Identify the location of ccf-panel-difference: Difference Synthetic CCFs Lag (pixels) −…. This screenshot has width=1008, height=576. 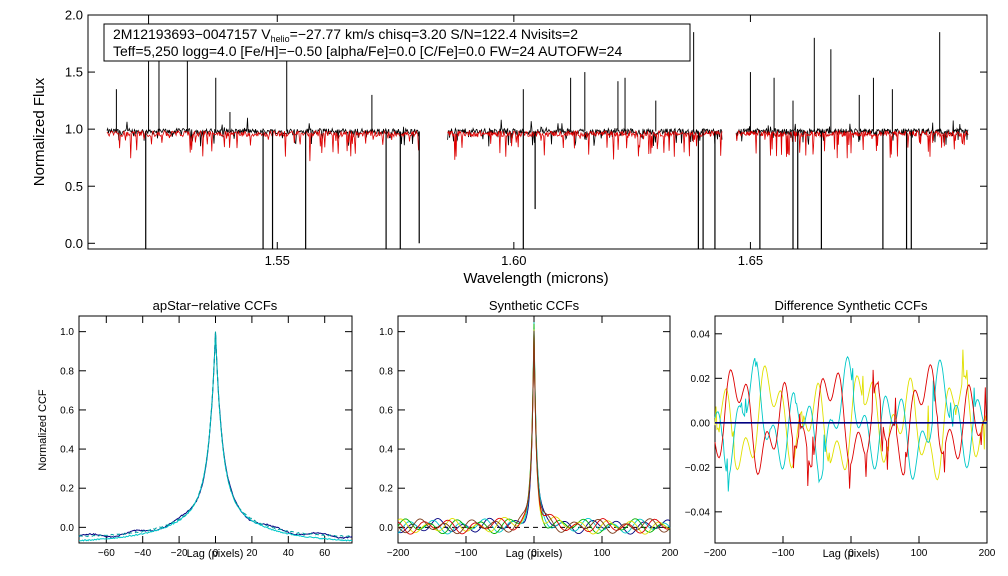
(840, 429).